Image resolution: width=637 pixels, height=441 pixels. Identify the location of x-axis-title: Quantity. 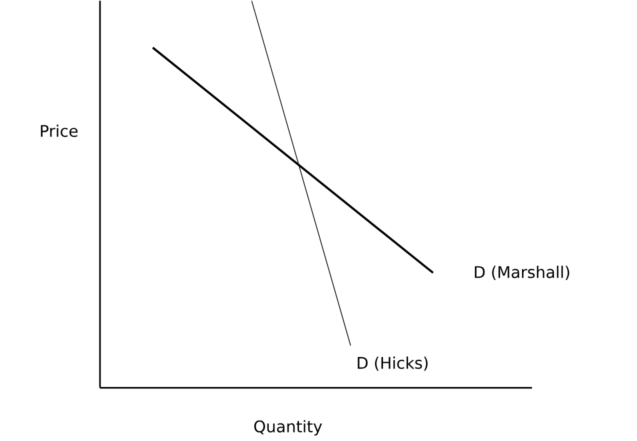
(288, 428).